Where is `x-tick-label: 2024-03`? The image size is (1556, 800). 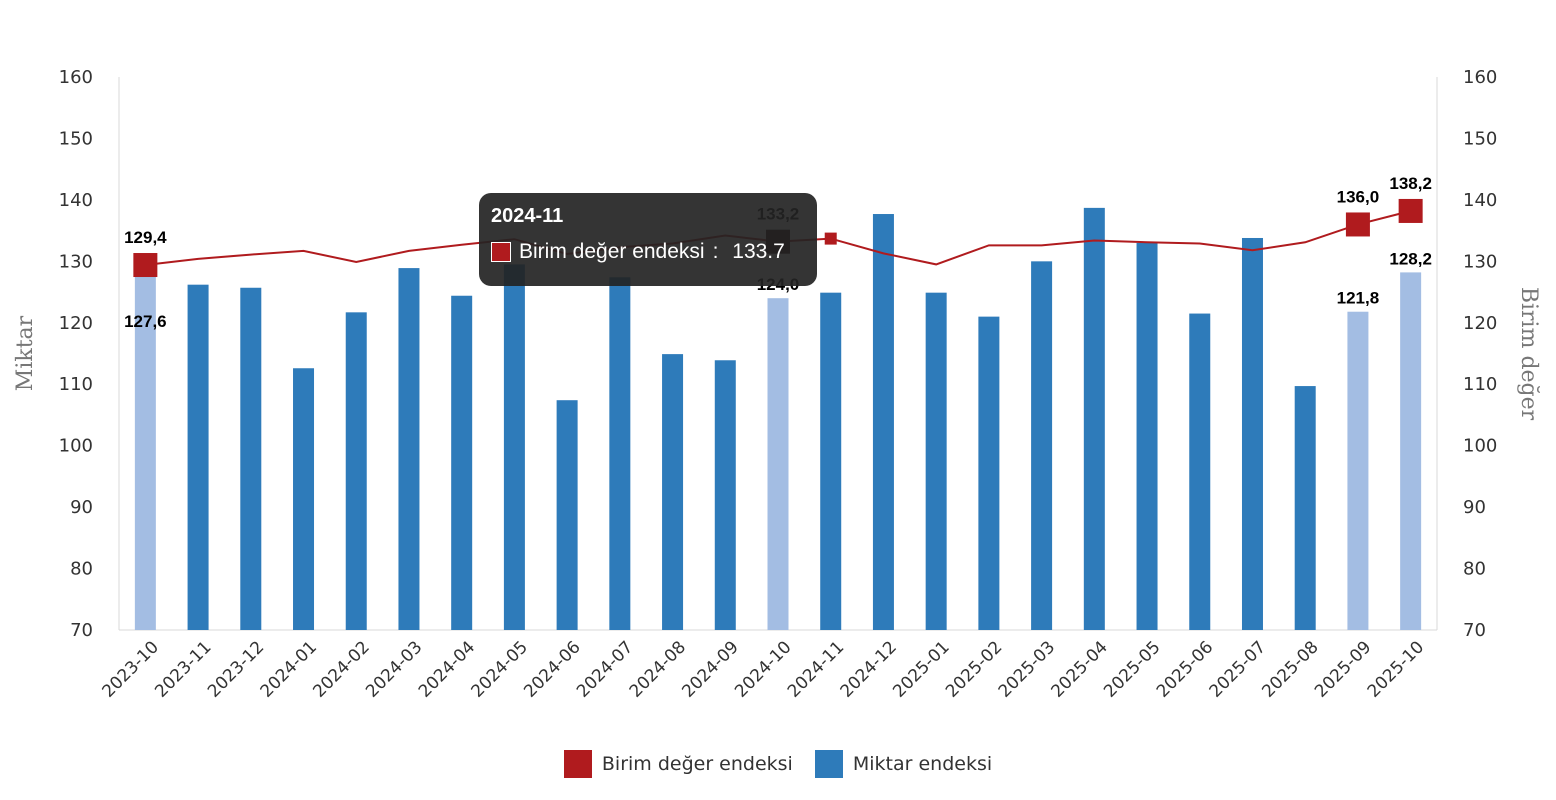
x-tick-label: 2024-03 is located at coordinates (394, 669).